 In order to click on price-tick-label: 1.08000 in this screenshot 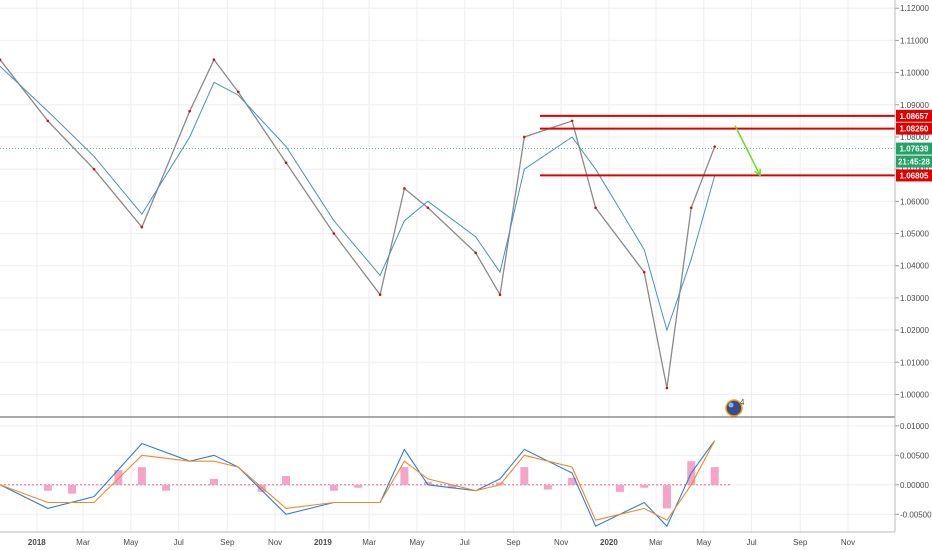, I will do `click(914, 137)`.